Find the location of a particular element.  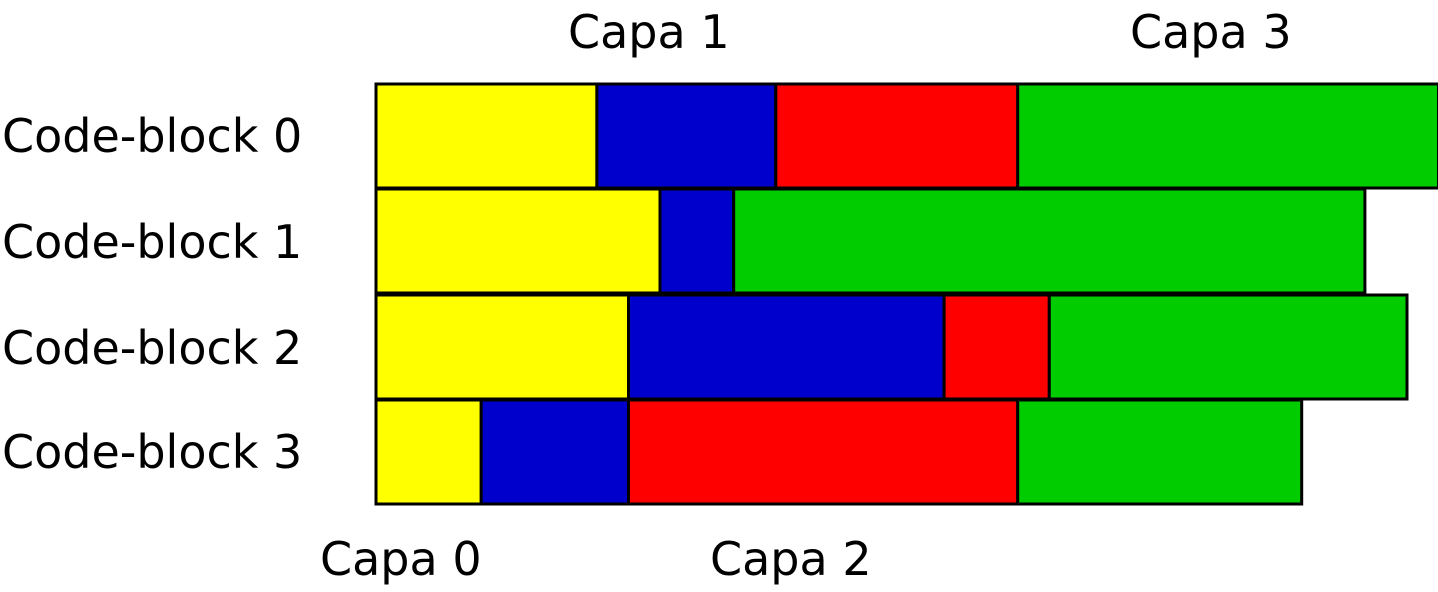

layer-label-capa-1: Capa 1 is located at coordinates (649, 32).